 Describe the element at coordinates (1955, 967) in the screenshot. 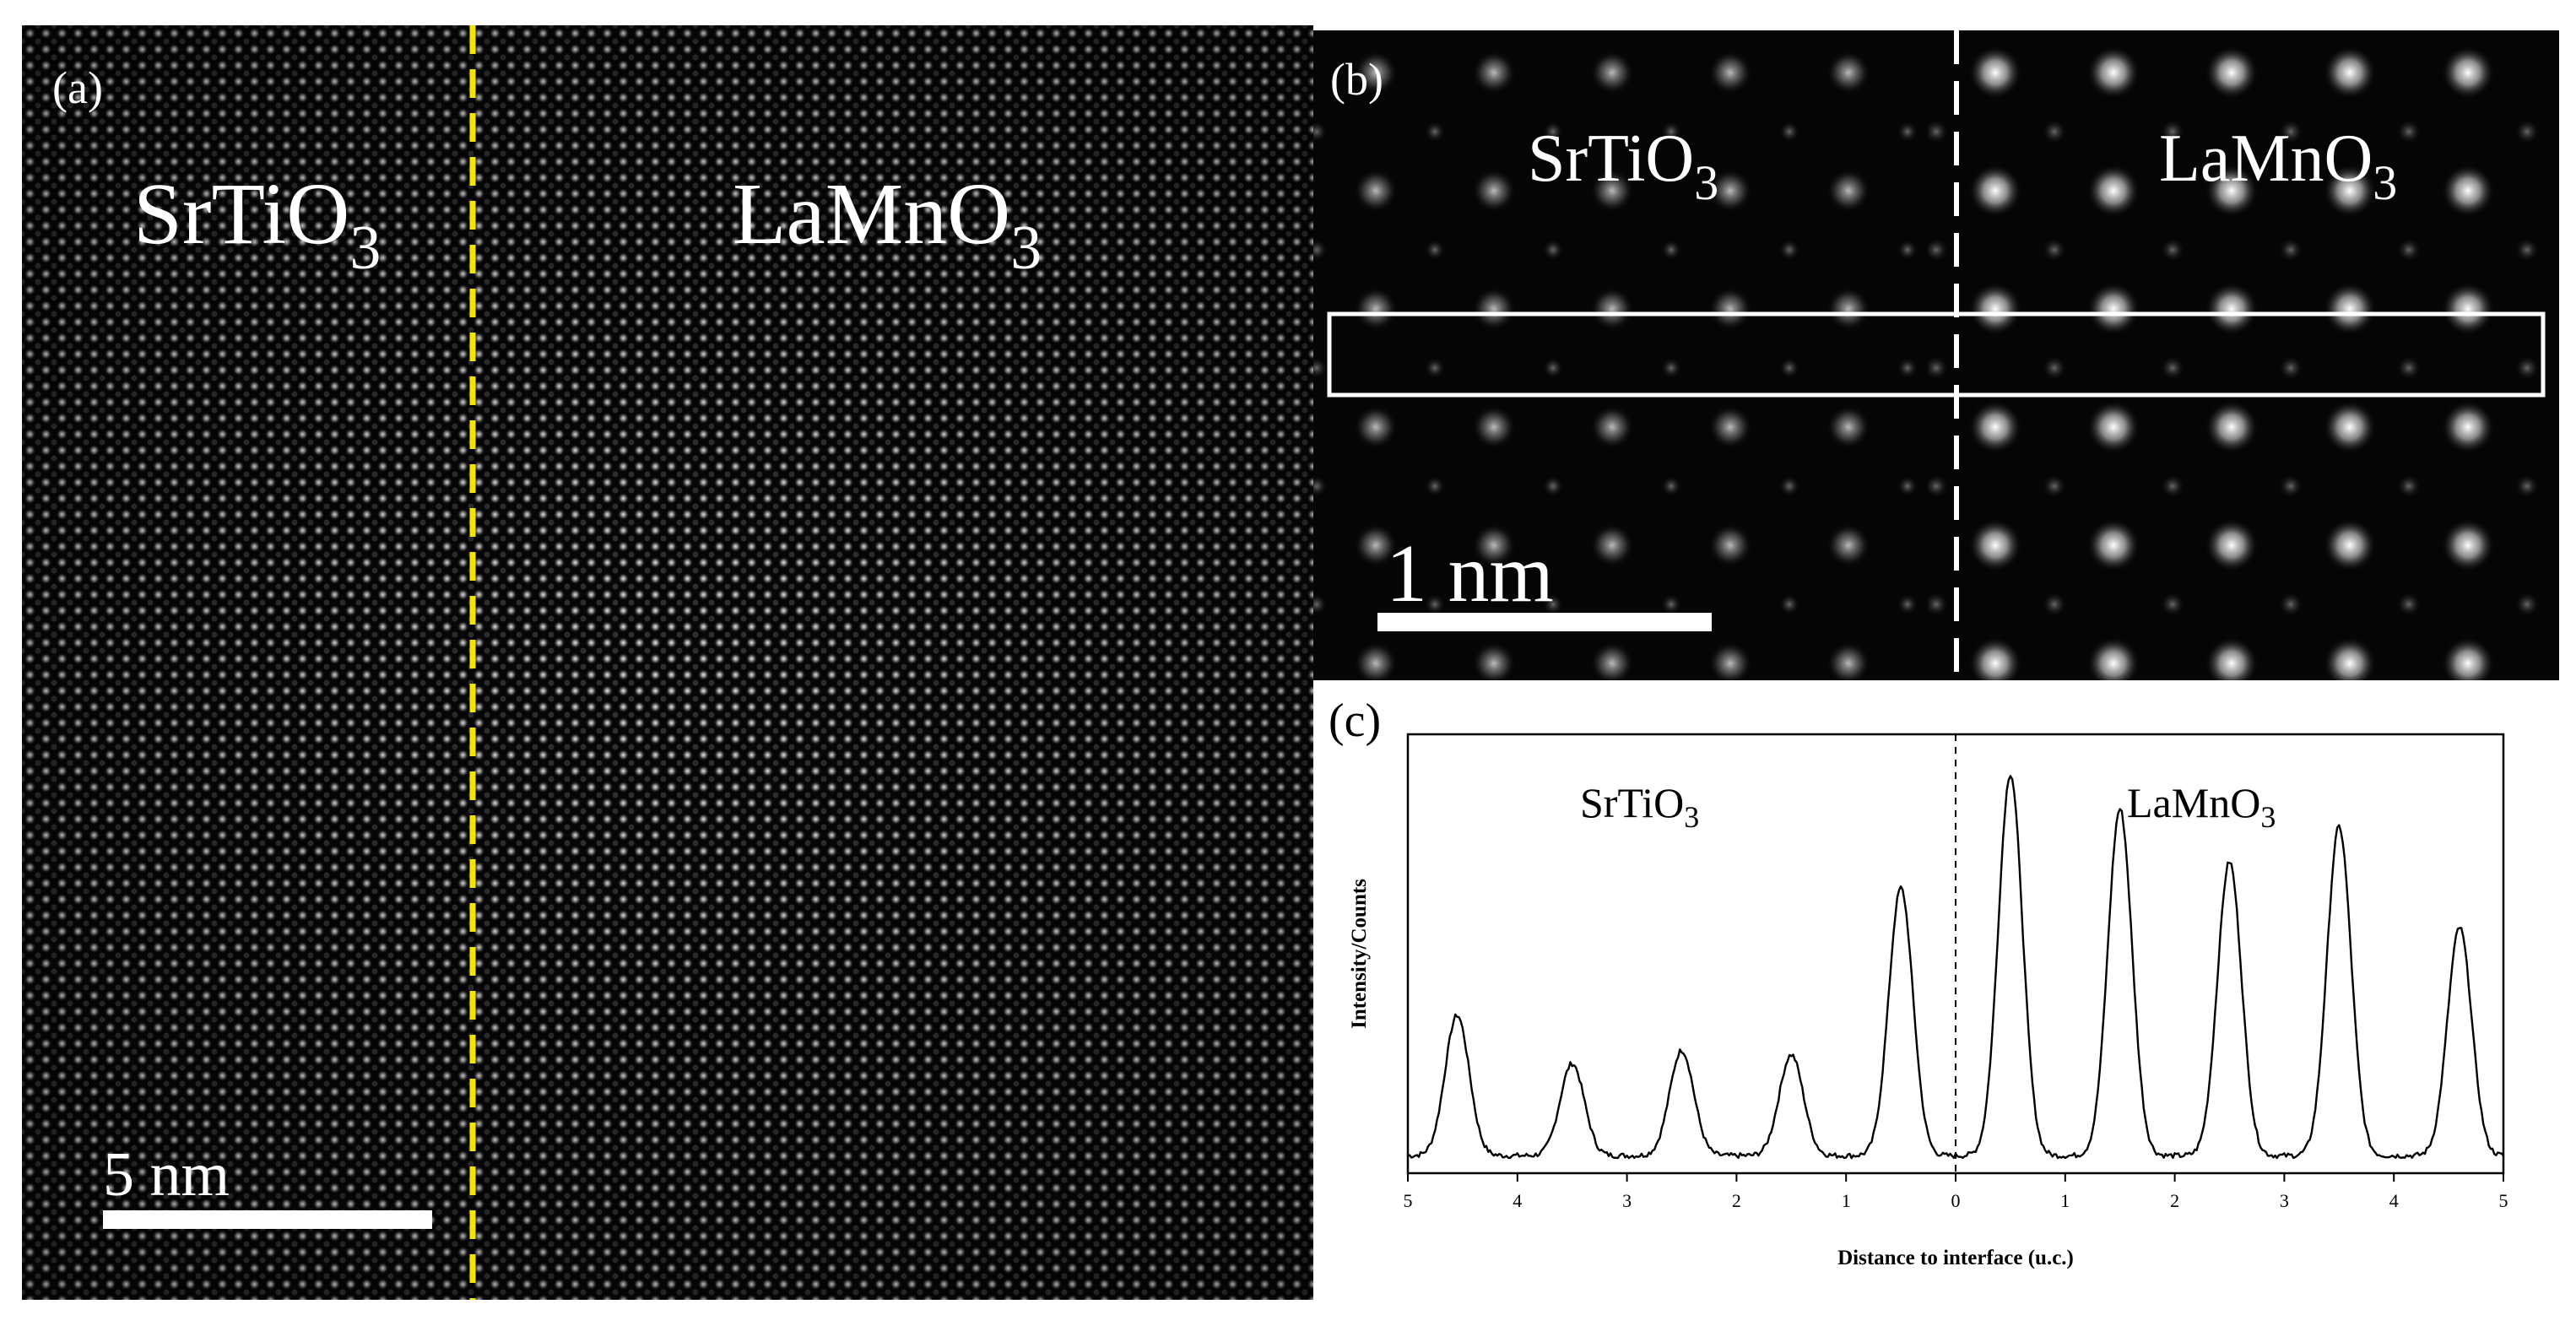

I see `intensity-series-line` at that location.